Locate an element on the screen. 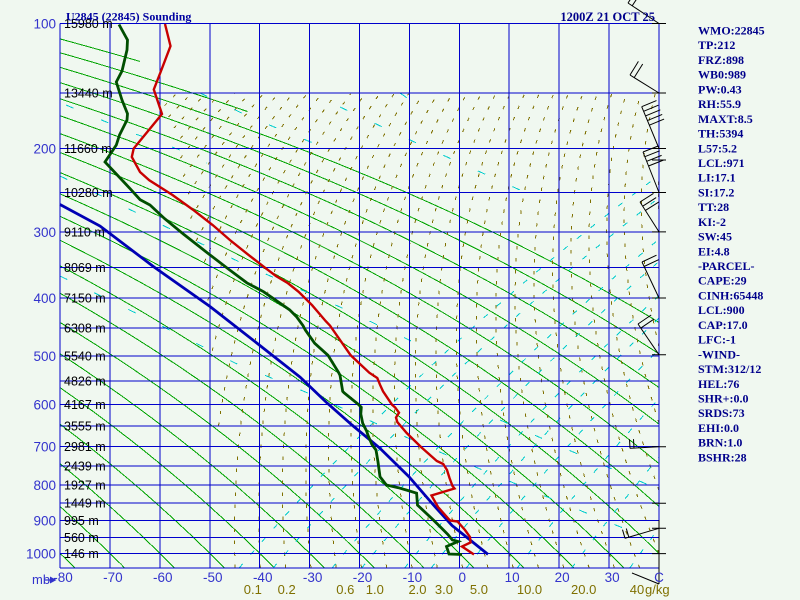  svg-text: 5540 m is located at coordinates (85, 357).